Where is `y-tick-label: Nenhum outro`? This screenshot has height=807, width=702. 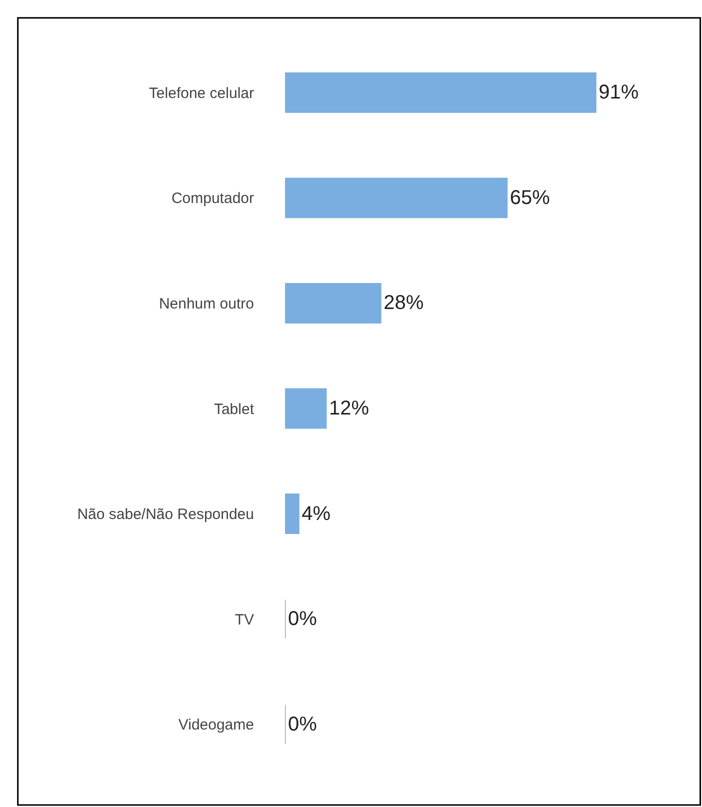 y-tick-label: Nenhum outro is located at coordinates (206, 303).